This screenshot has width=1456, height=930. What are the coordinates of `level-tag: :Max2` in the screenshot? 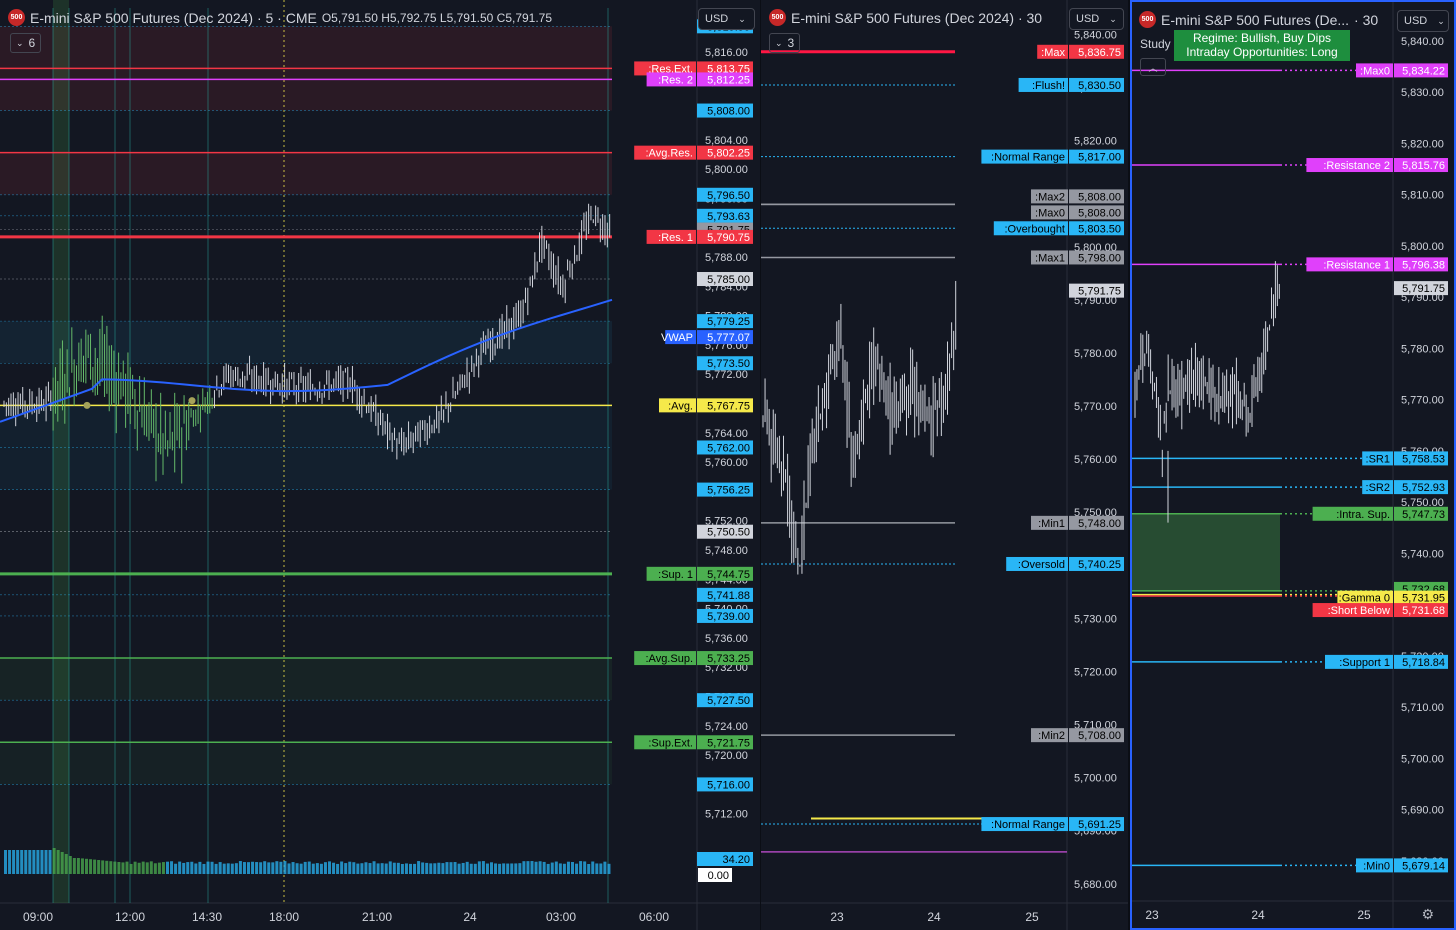 It's located at (1050, 197).